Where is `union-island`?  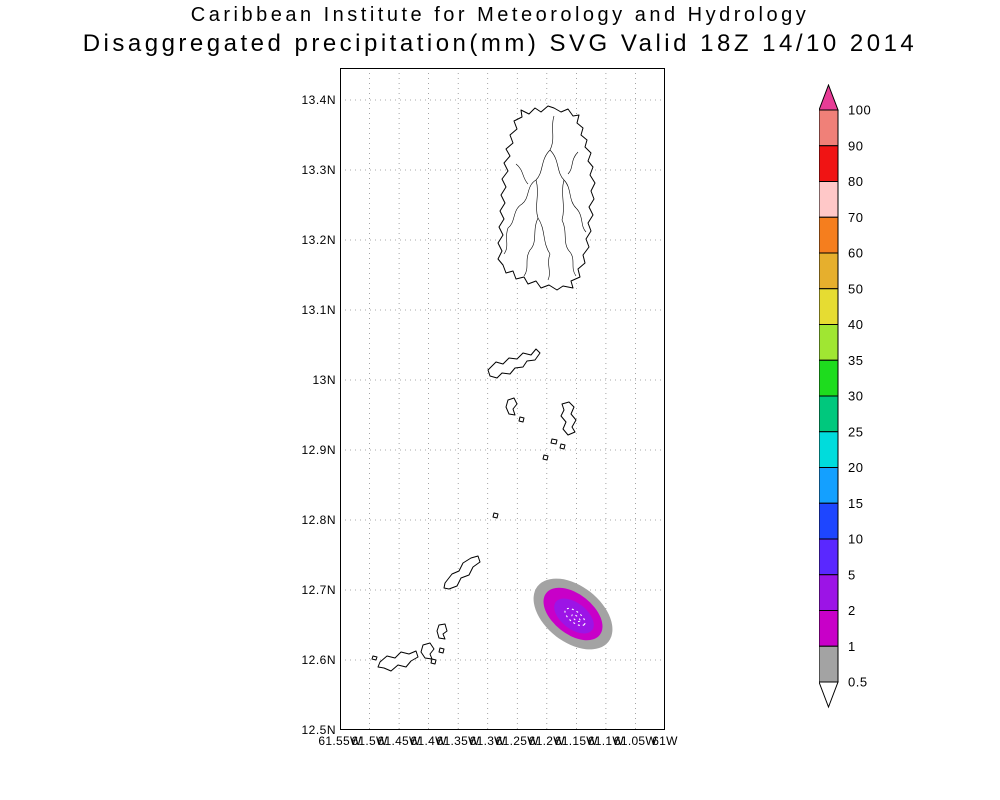
union-island is located at coordinates (398, 661).